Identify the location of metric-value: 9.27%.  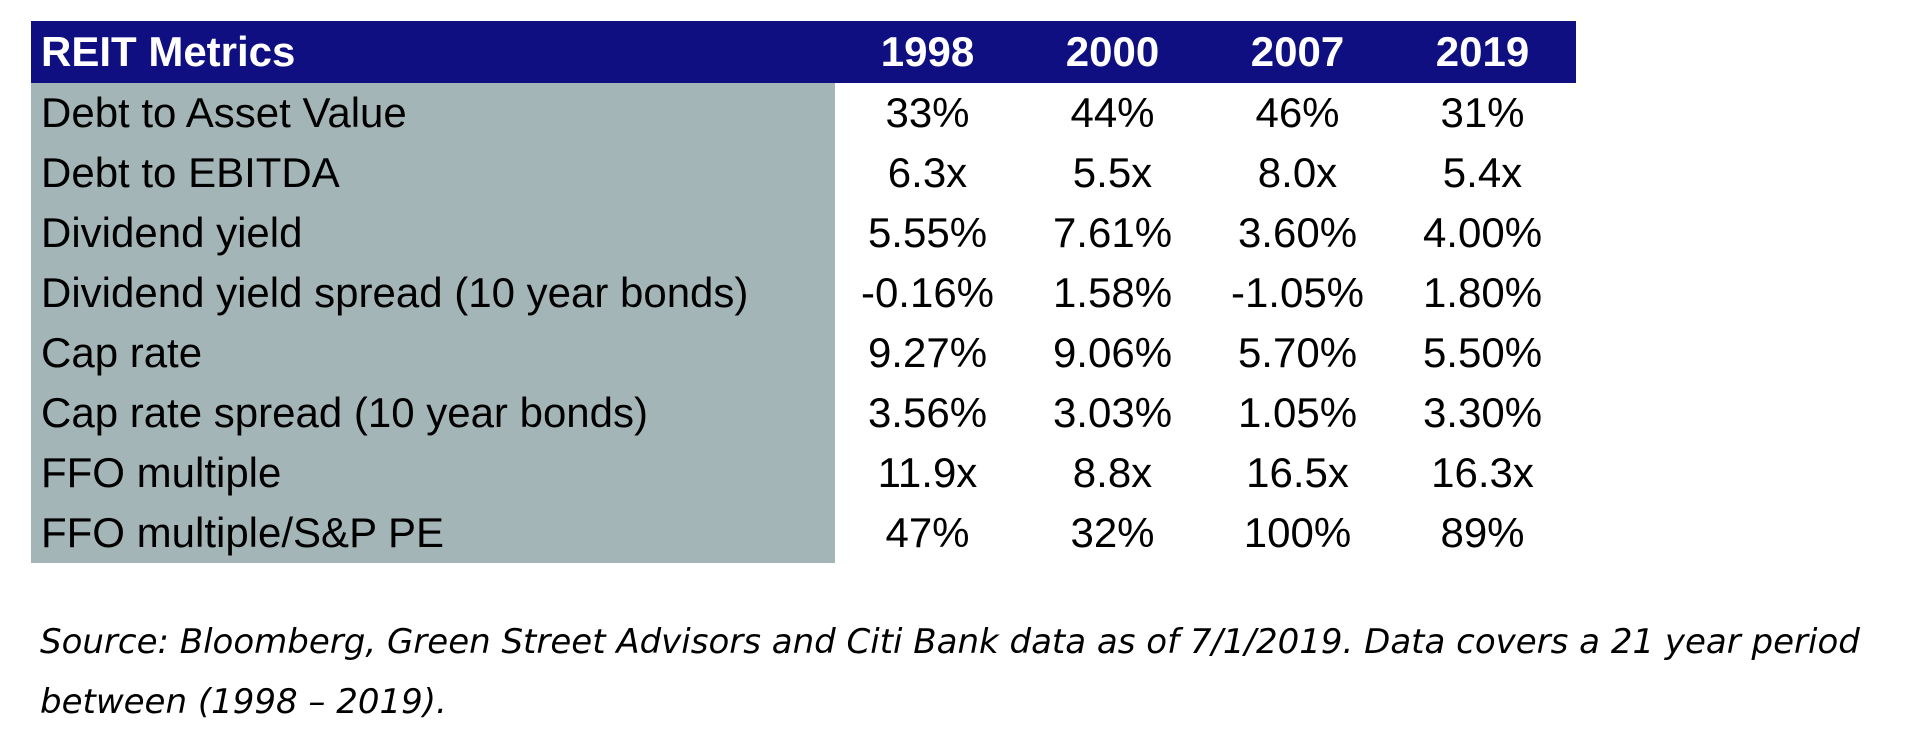
(927, 352).